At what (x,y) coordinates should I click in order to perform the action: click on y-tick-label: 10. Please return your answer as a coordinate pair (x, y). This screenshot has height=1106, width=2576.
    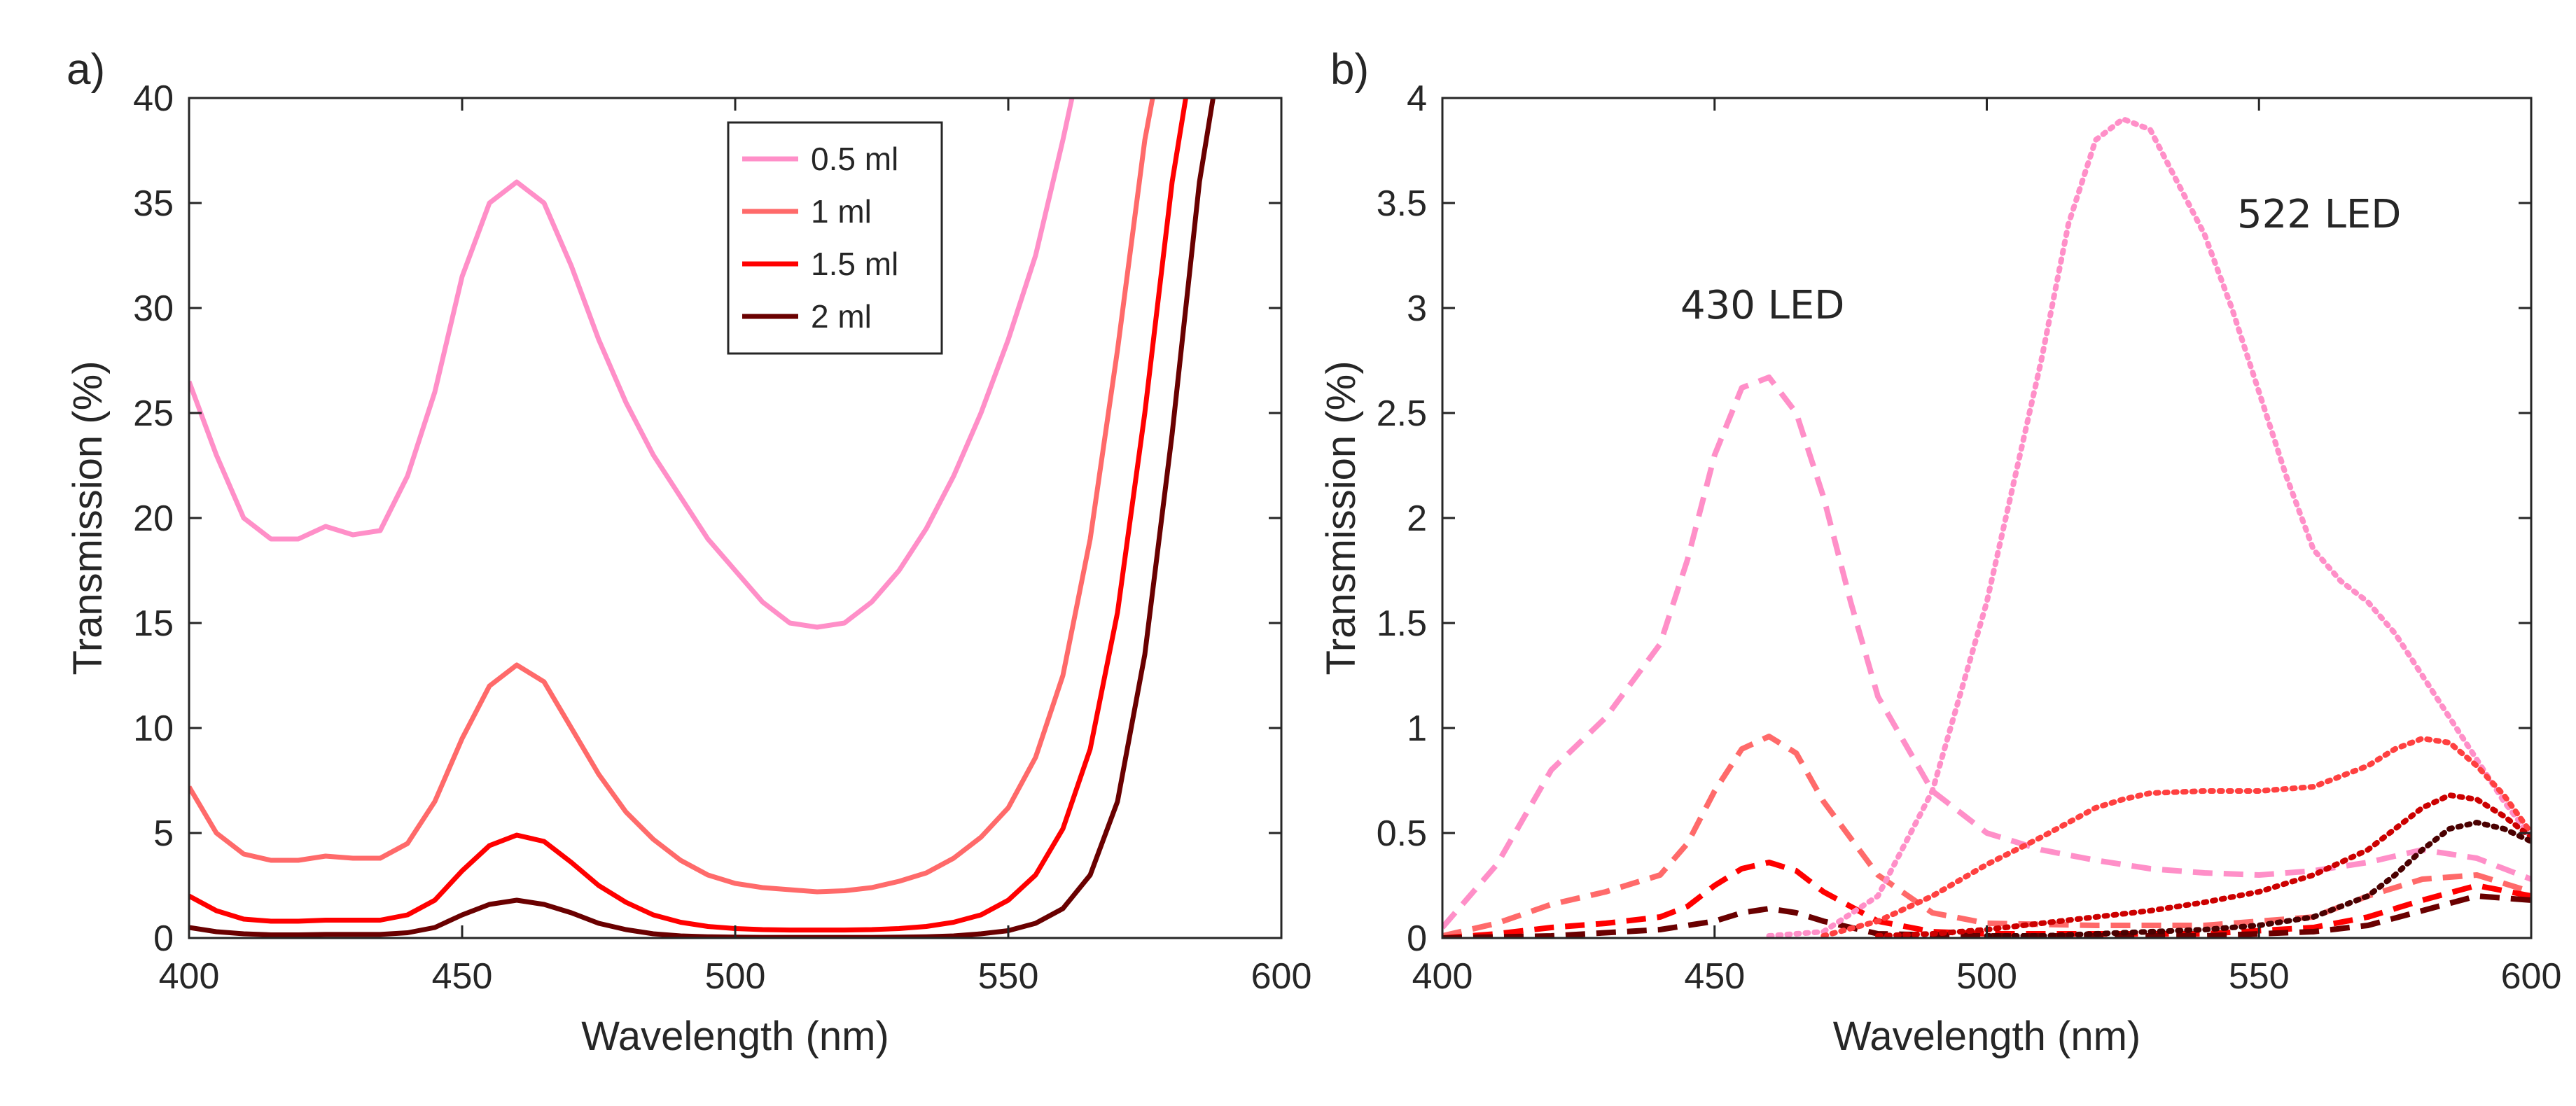
    Looking at the image, I should click on (153, 728).